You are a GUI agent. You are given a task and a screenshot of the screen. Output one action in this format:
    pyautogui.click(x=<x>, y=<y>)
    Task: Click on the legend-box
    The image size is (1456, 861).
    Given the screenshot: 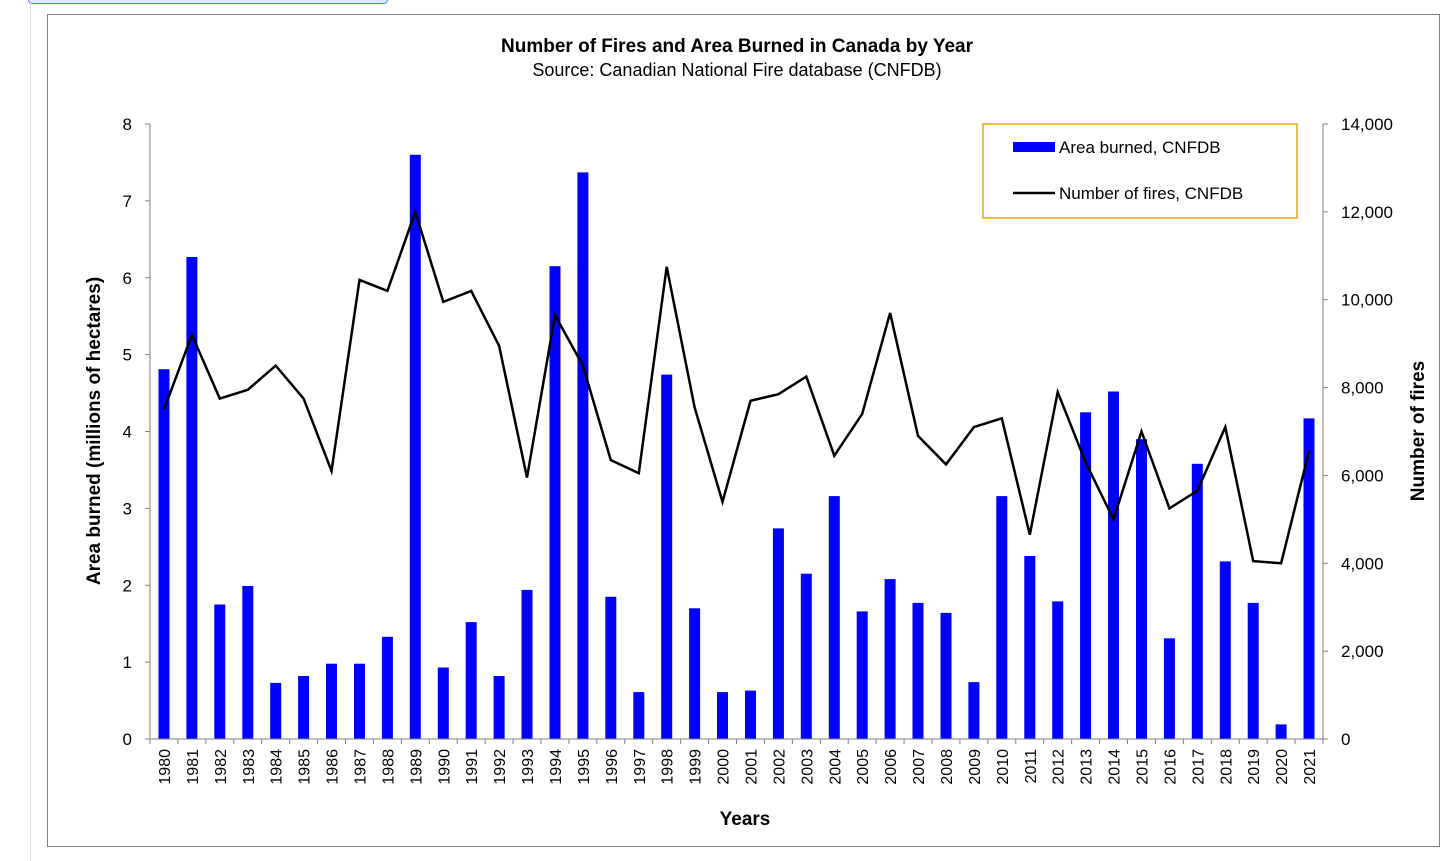 What is the action you would take?
    pyautogui.click(x=1140, y=171)
    